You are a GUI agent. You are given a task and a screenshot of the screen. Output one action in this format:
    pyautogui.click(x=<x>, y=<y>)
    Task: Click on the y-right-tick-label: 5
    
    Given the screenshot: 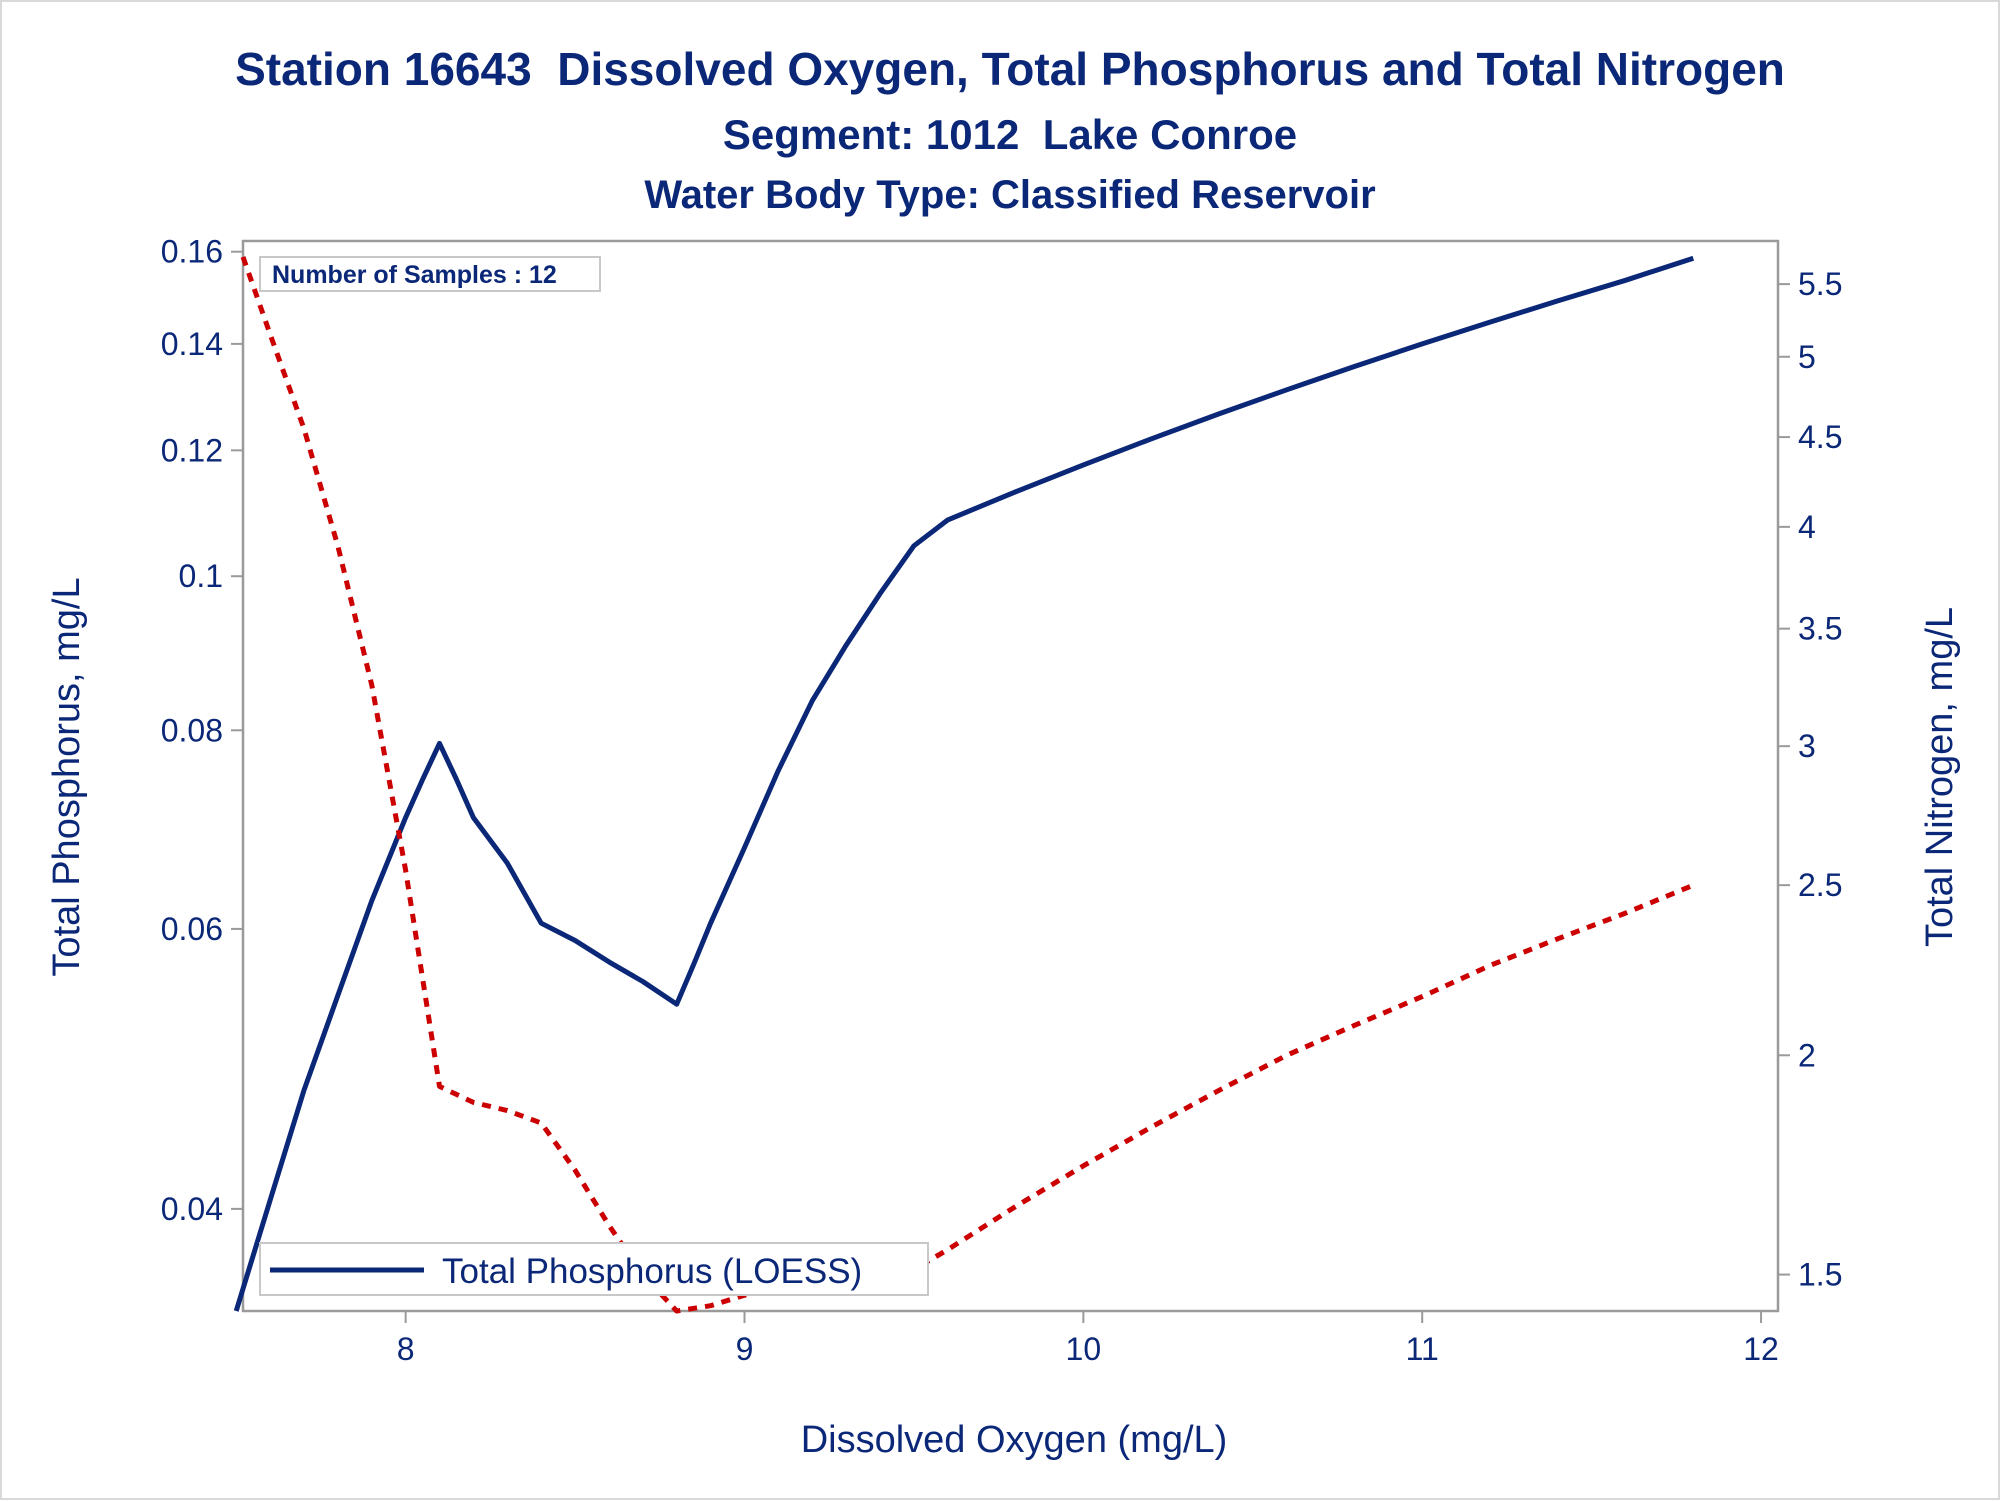 What is the action you would take?
    pyautogui.click(x=1807, y=357)
    